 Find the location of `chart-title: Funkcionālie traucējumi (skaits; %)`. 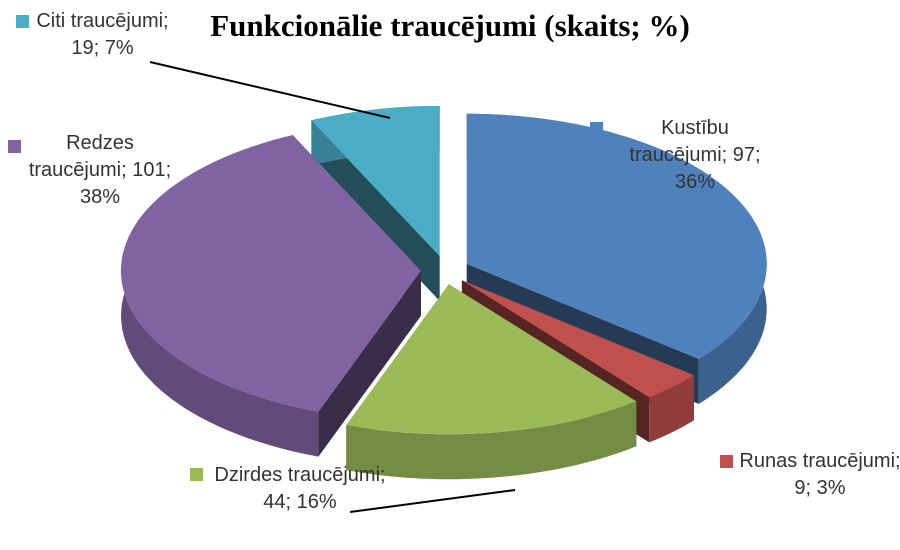

chart-title: Funkcionālie traucējumi (skaits; %) is located at coordinates (450, 25).